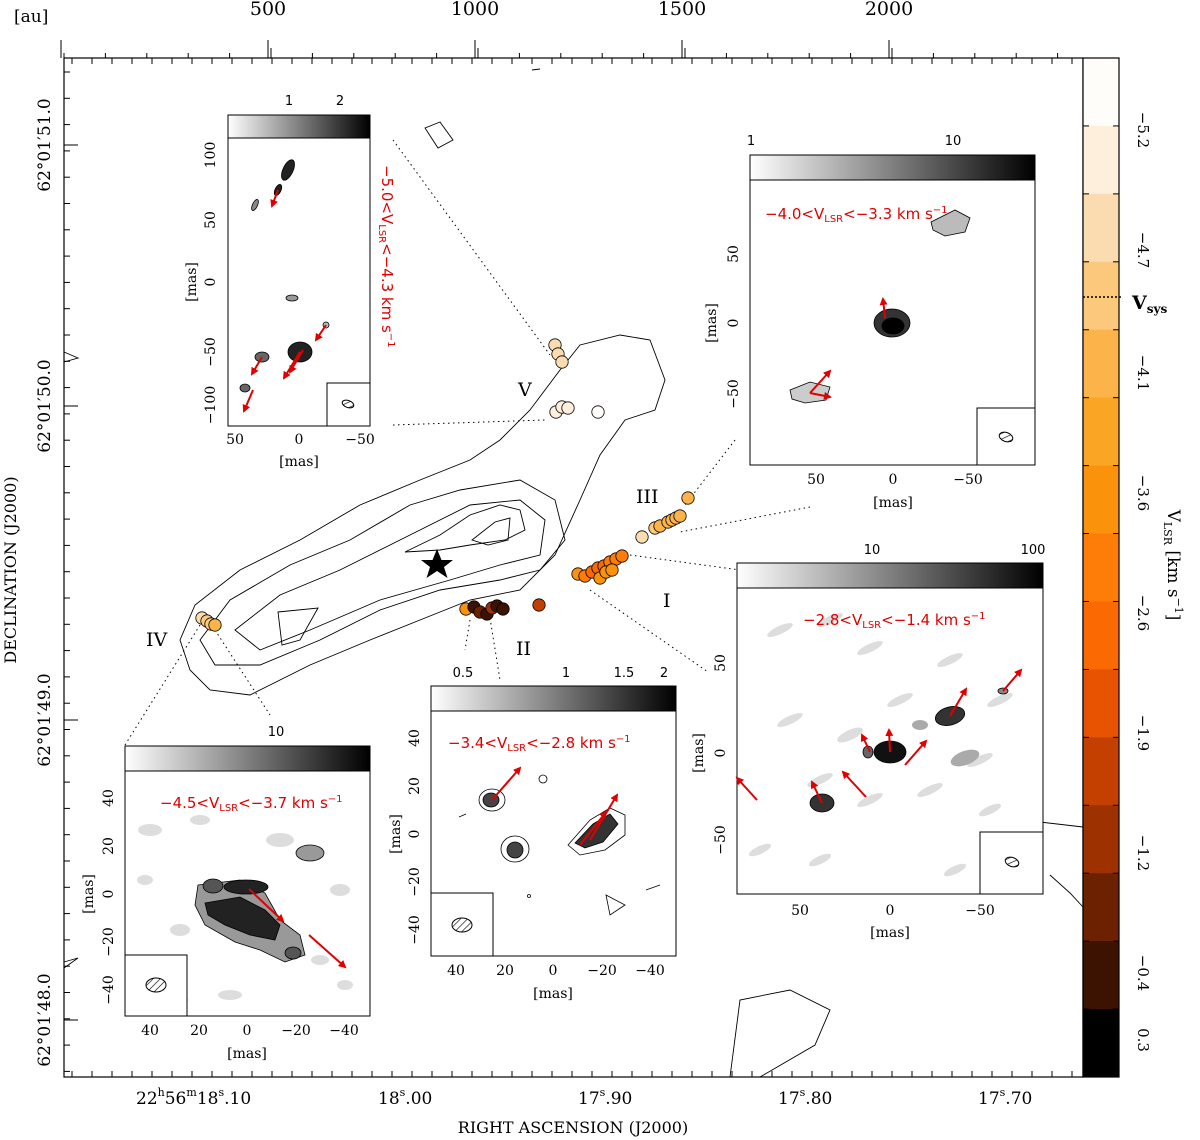  What do you see at coordinates (868, 742) in the screenshot?
I see `inset-group-i: 10 100` at bounding box center [868, 742].